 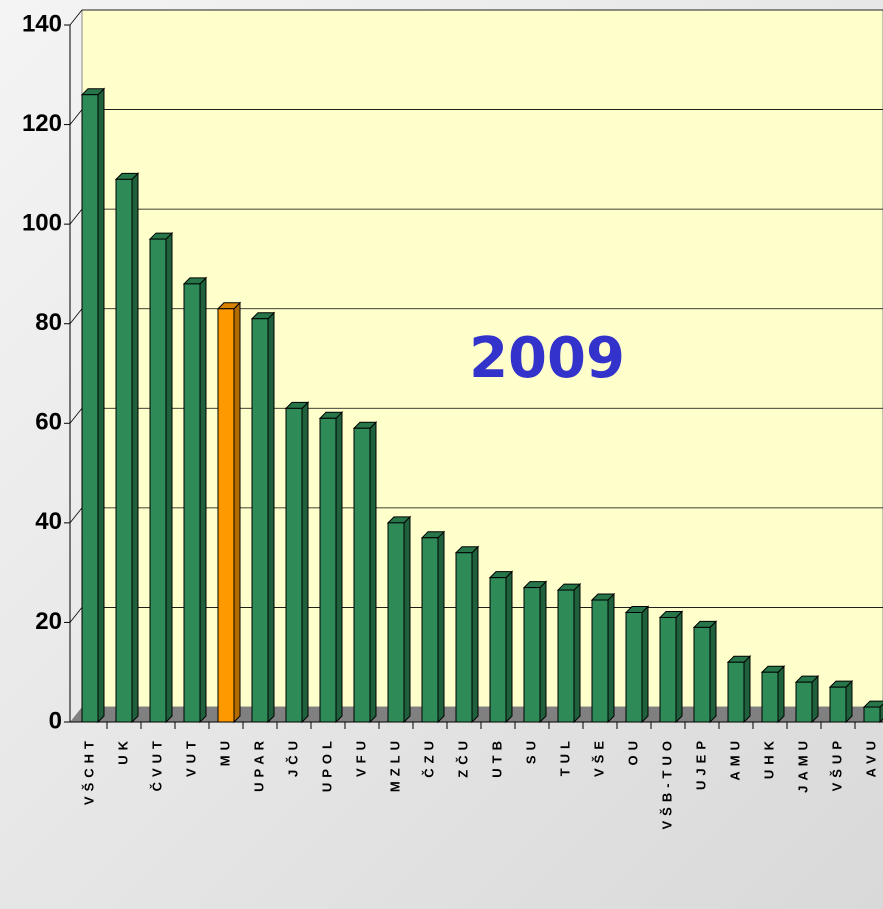 What do you see at coordinates (496, 757) in the screenshot?
I see `x-tick-label: UTB` at bounding box center [496, 757].